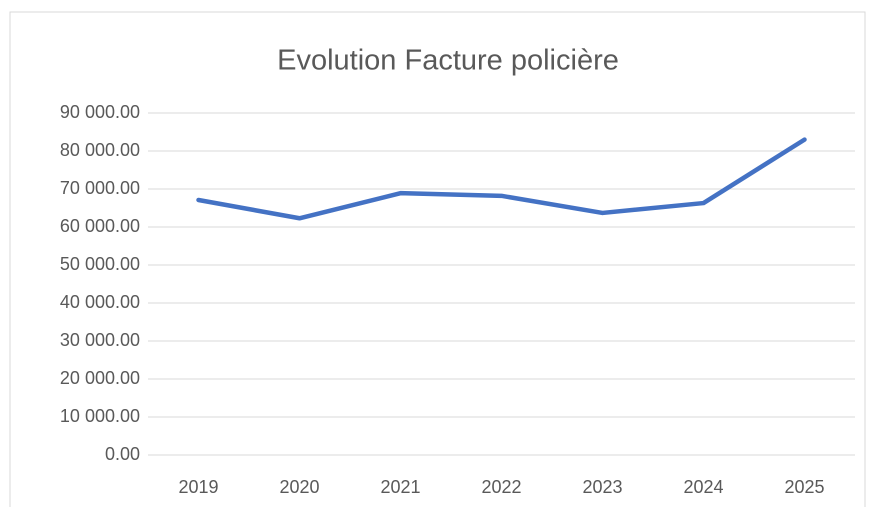 The image size is (870, 507). I want to click on y-tick-label: 10 000.00, so click(100, 416).